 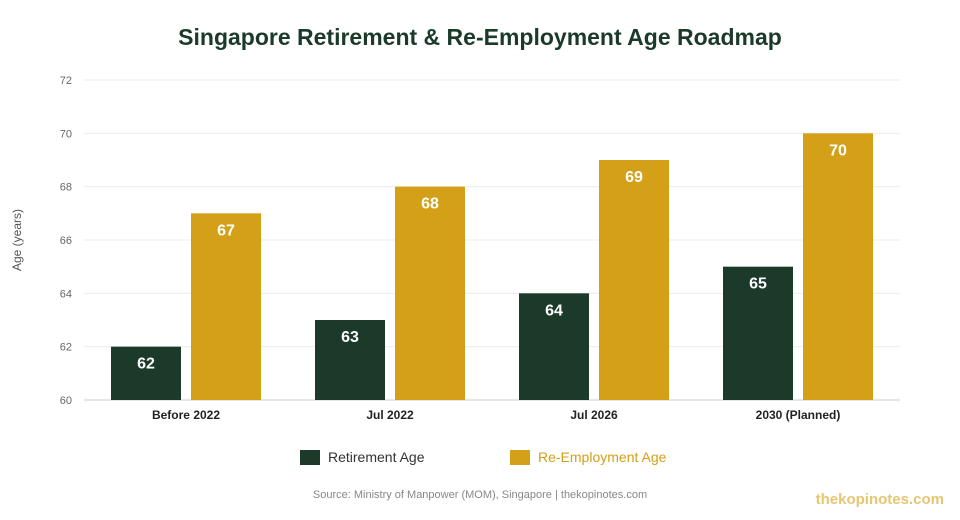 I want to click on data-label: 70, so click(x=838, y=150).